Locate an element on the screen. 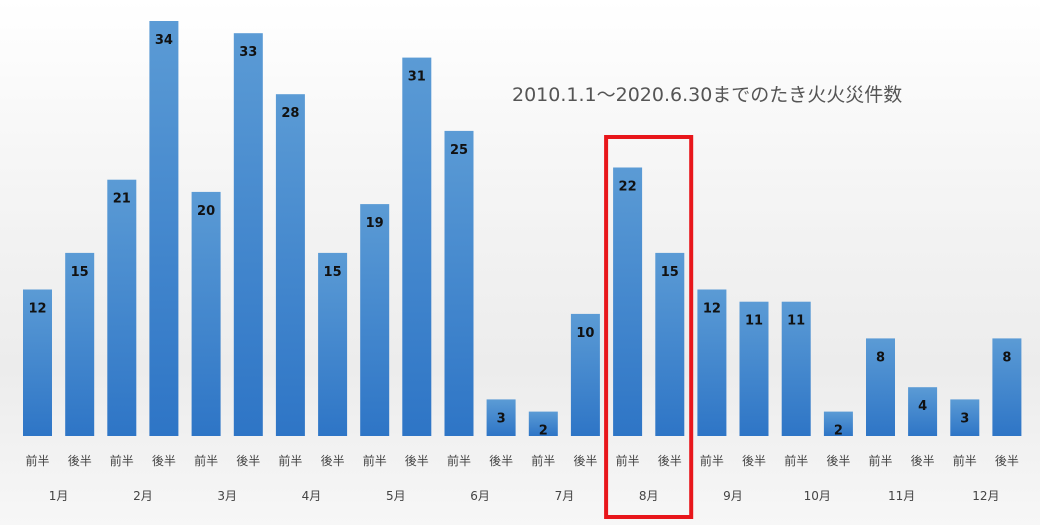  data-label: 31 is located at coordinates (417, 77).